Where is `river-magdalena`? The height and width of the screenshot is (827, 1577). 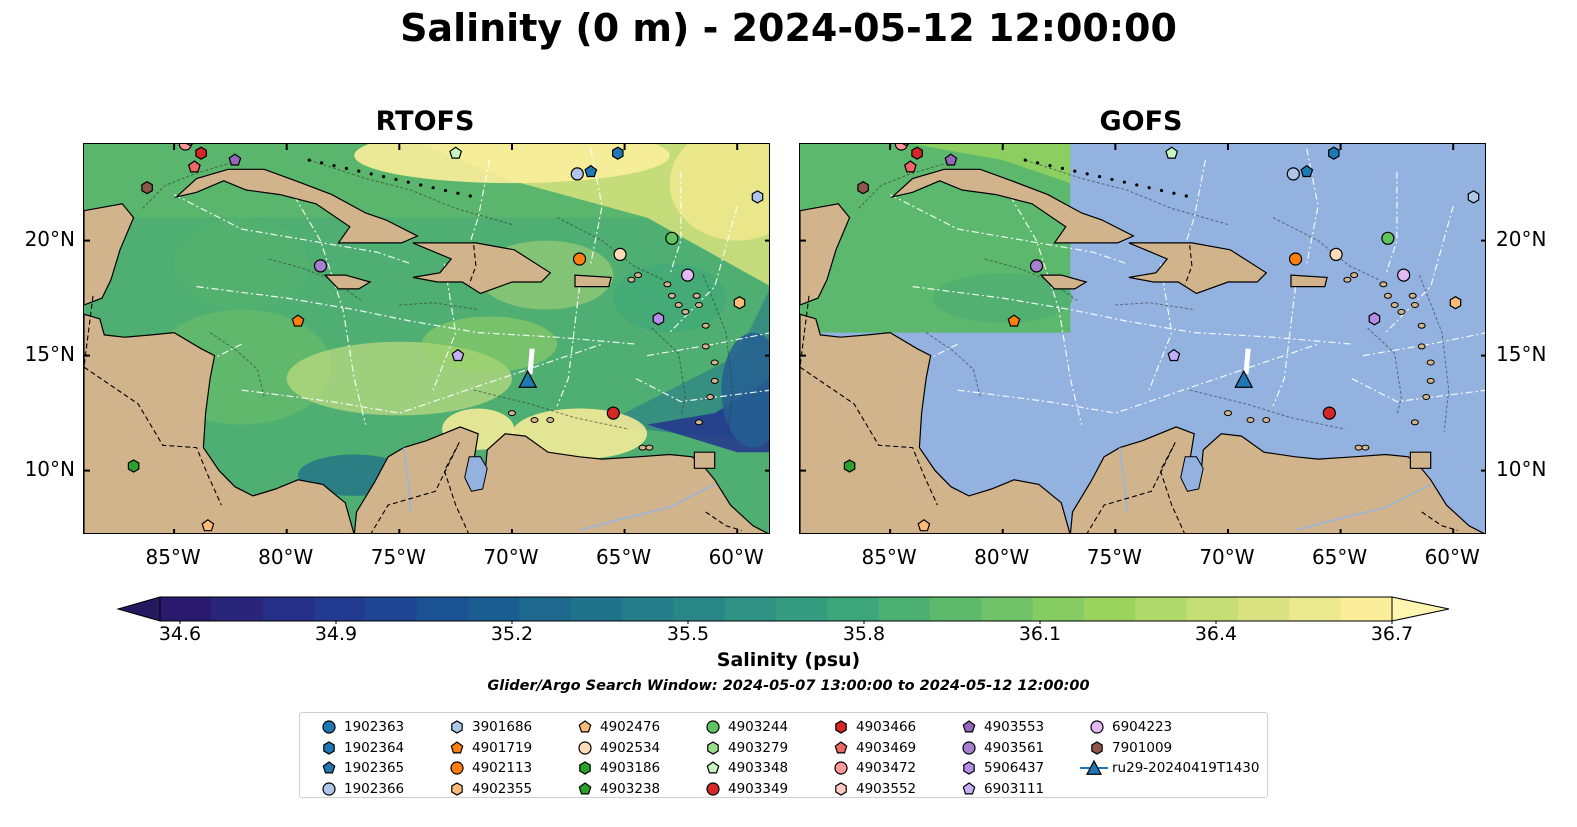 river-magdalena is located at coordinates (407, 480).